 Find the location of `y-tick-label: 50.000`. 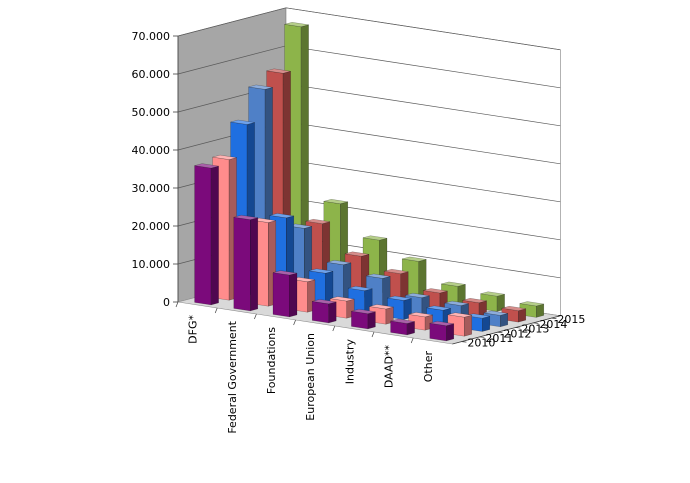

y-tick-label: 50.000 is located at coordinates (151, 112).